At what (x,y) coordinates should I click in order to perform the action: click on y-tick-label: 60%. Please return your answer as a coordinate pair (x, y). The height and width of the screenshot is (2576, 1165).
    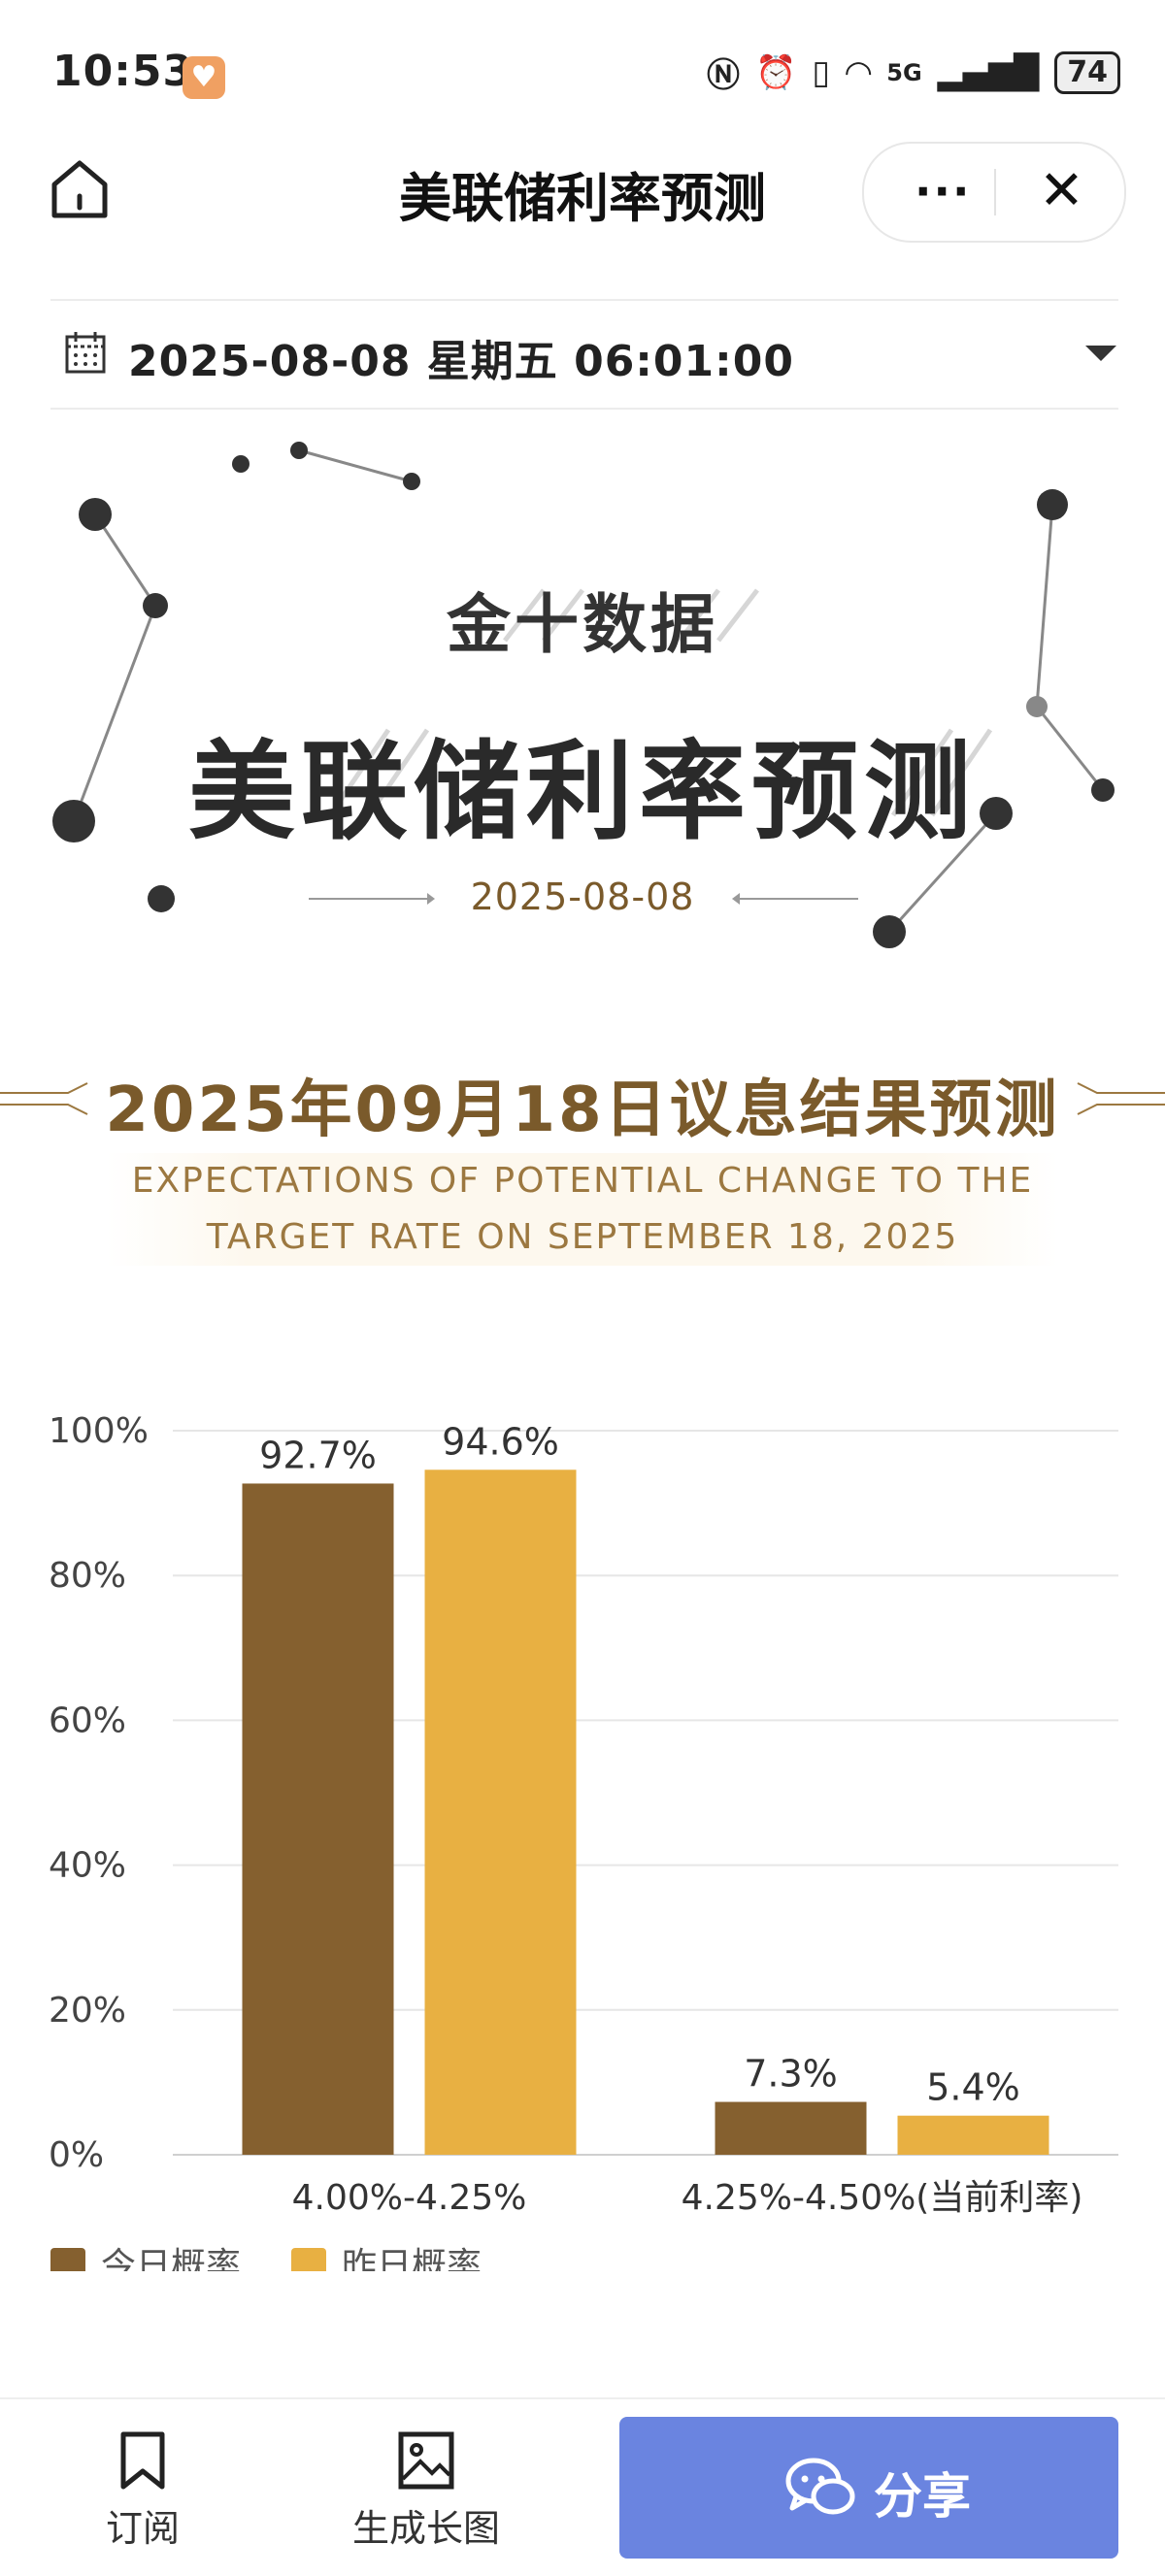
    Looking at the image, I should click on (87, 1720).